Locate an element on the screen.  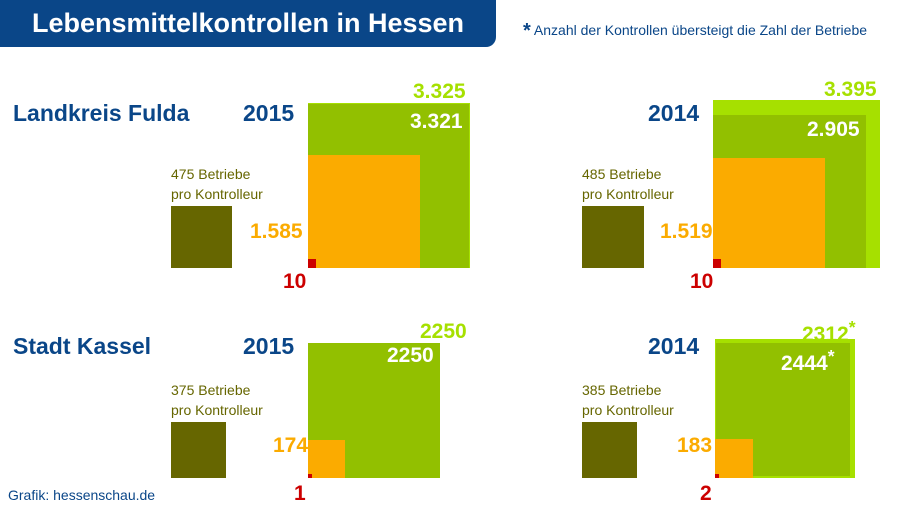
betriebe-label: 385 Betriebe pro Kontrolleur is located at coordinates (628, 400).